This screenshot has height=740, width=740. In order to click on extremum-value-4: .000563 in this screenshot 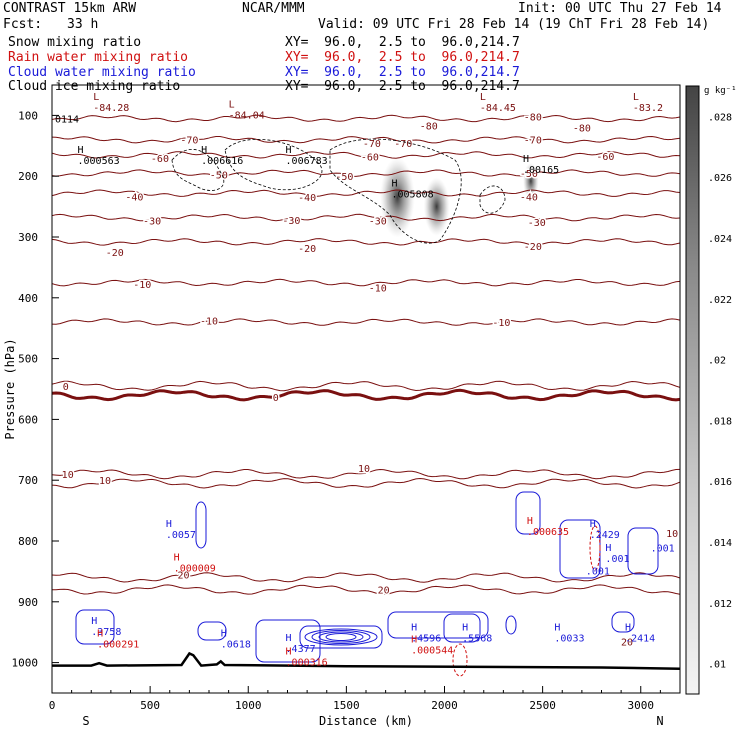, I will do `click(99, 161)`.